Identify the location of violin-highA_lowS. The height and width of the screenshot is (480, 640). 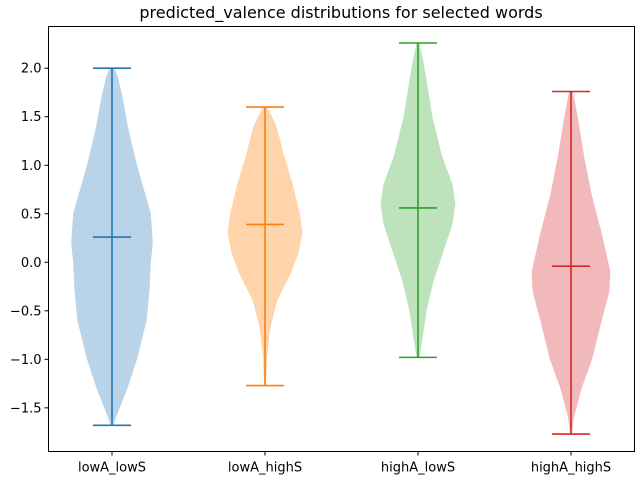
(418, 200).